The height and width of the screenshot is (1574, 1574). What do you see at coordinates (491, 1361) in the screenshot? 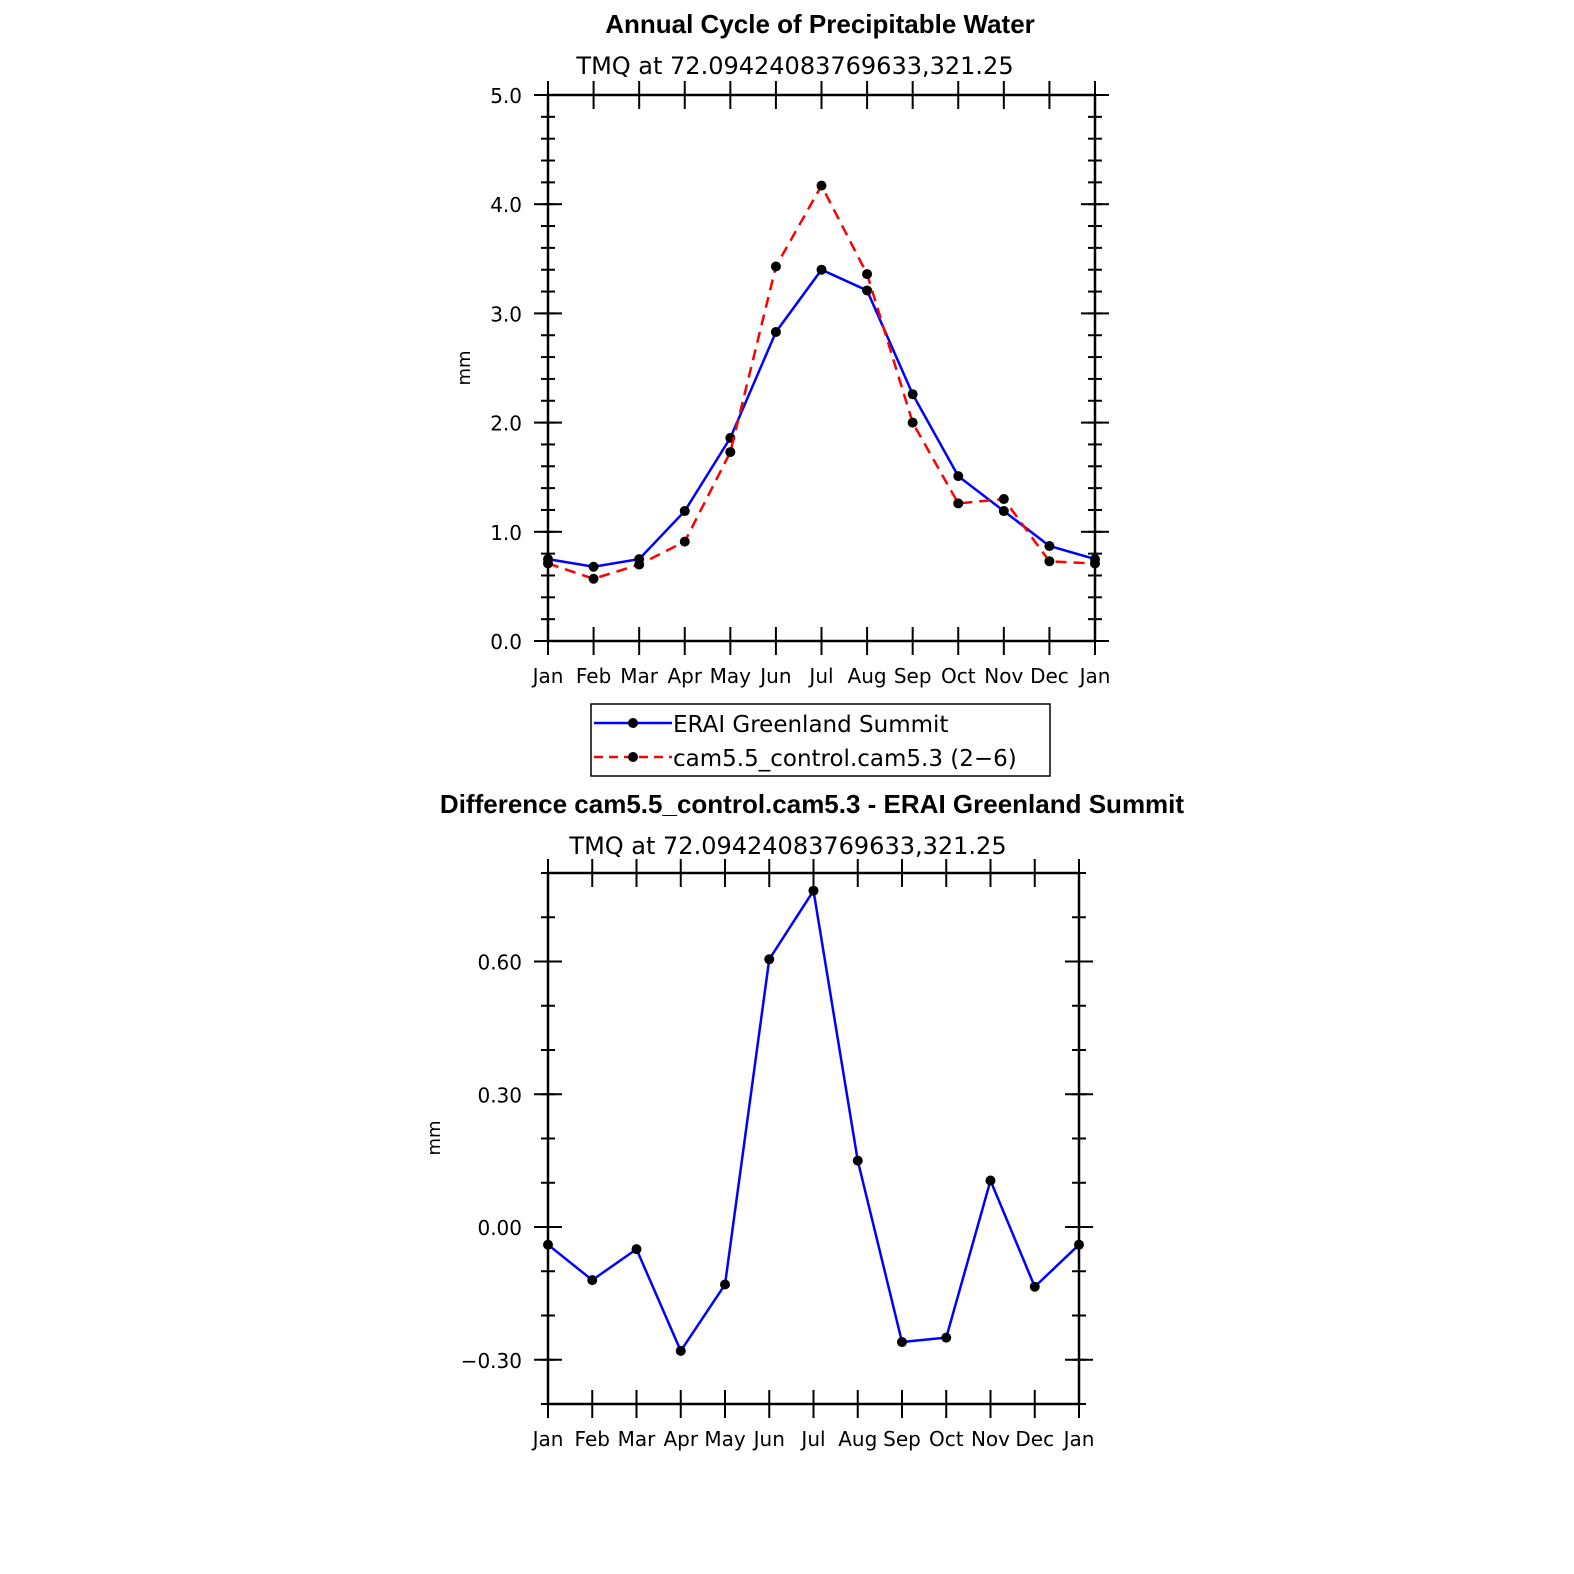
I see `y-tick-label: −0.30` at bounding box center [491, 1361].